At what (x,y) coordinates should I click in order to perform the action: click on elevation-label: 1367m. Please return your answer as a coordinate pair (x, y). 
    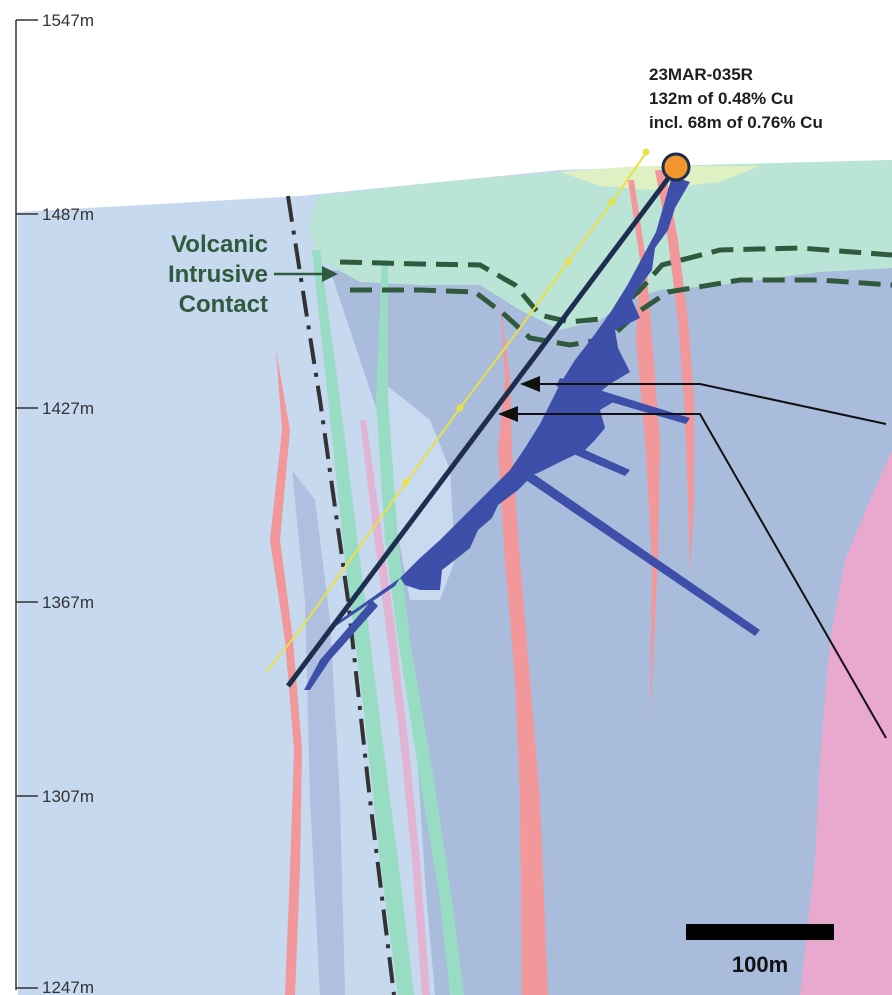
    Looking at the image, I should click on (68, 602).